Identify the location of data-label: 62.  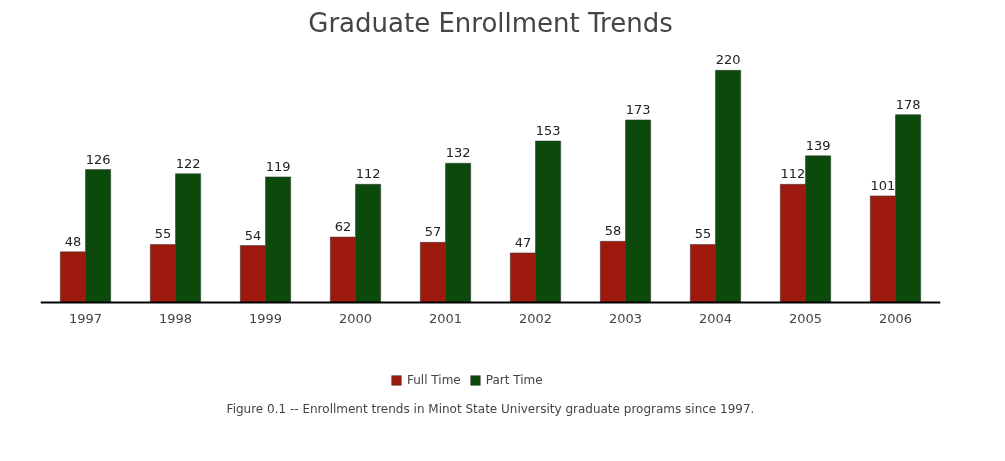
(343, 227).